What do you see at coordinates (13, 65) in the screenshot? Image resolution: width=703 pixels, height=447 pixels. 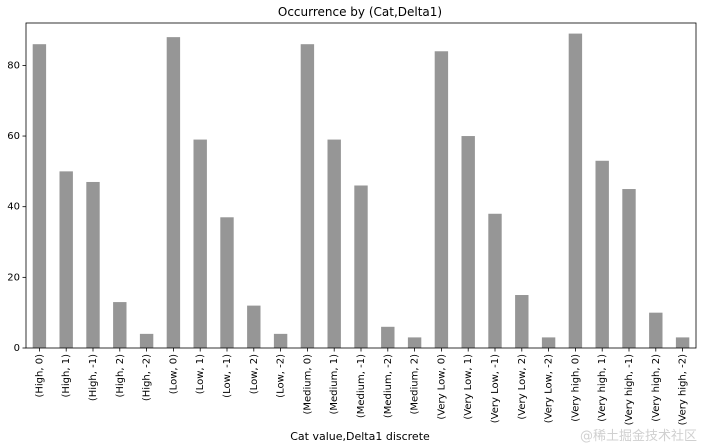 I see `y-tick-label: 80` at bounding box center [13, 65].